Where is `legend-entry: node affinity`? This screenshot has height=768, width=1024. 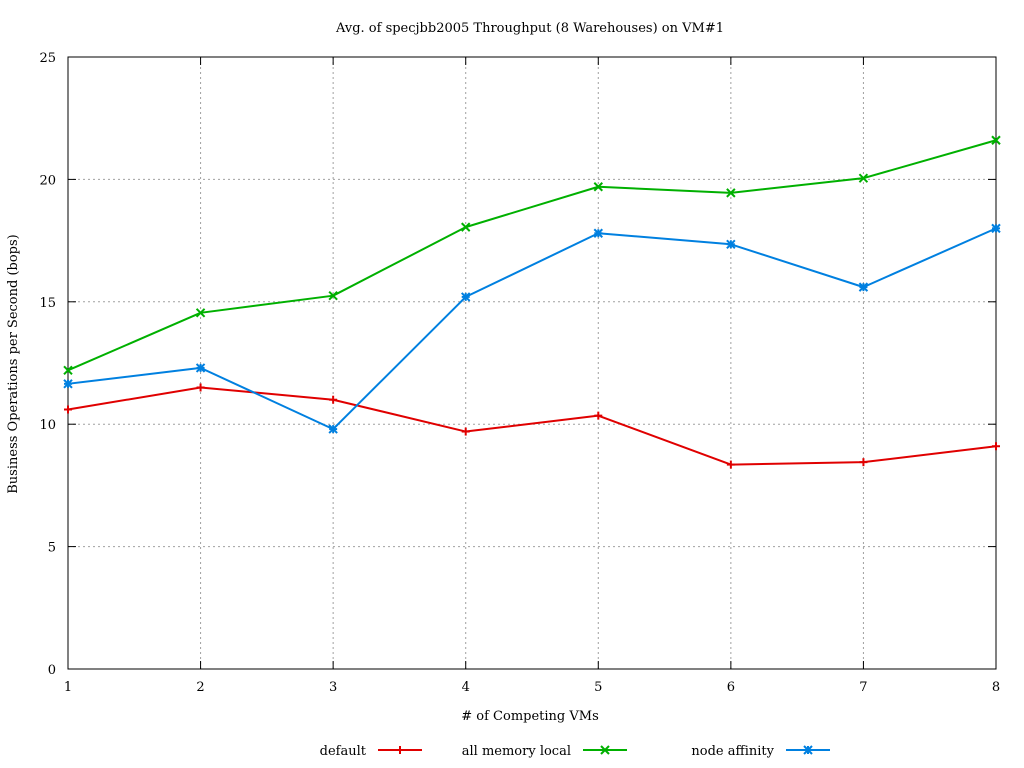 legend-entry: node affinity is located at coordinates (760, 751).